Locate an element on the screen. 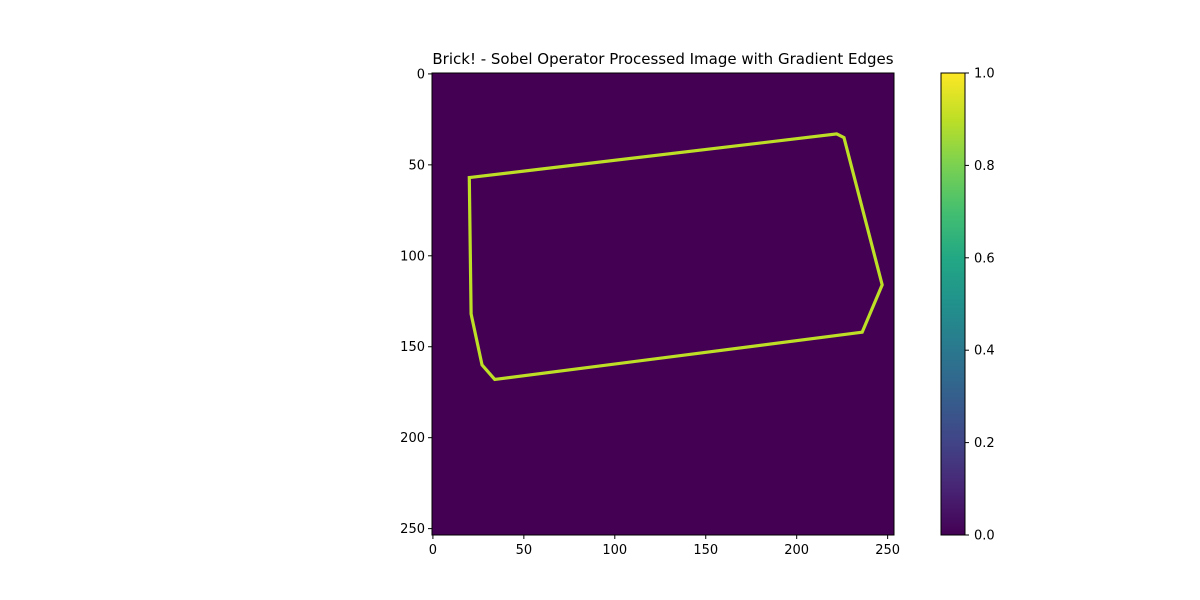 The image size is (1200, 600). x-tick-label: 250 is located at coordinates (887, 550).